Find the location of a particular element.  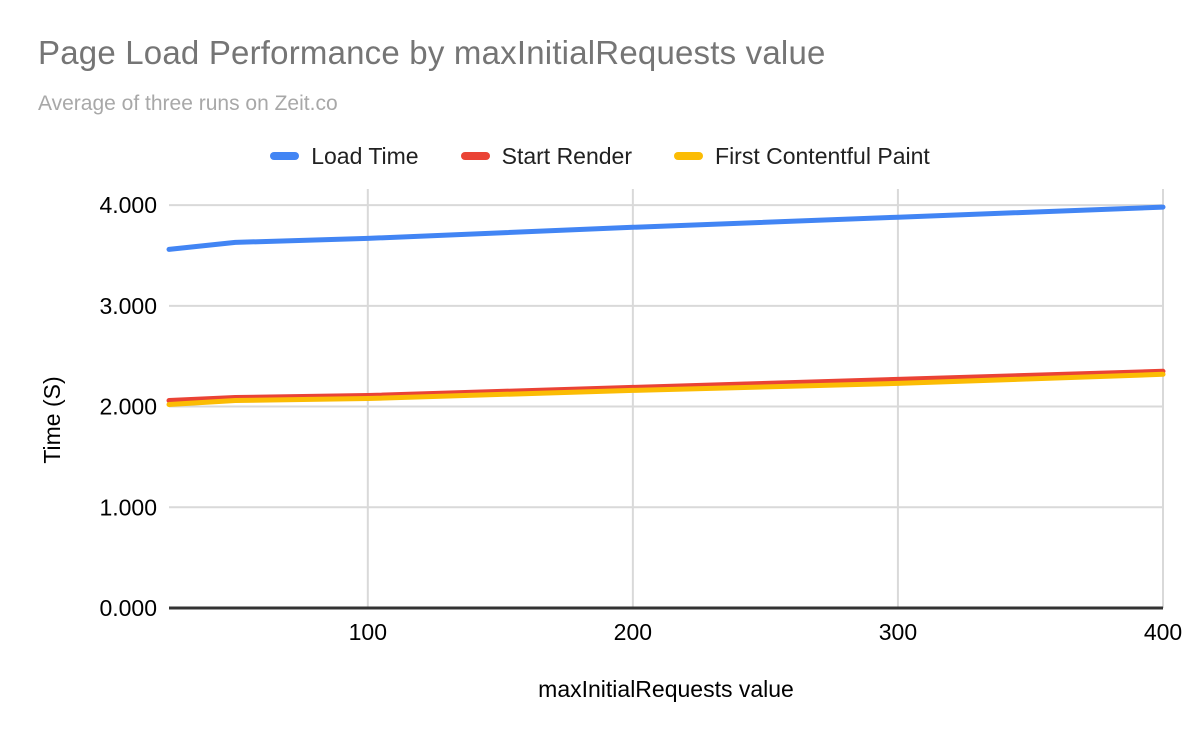

legend-item-load-time: Load Time is located at coordinates (344, 156).